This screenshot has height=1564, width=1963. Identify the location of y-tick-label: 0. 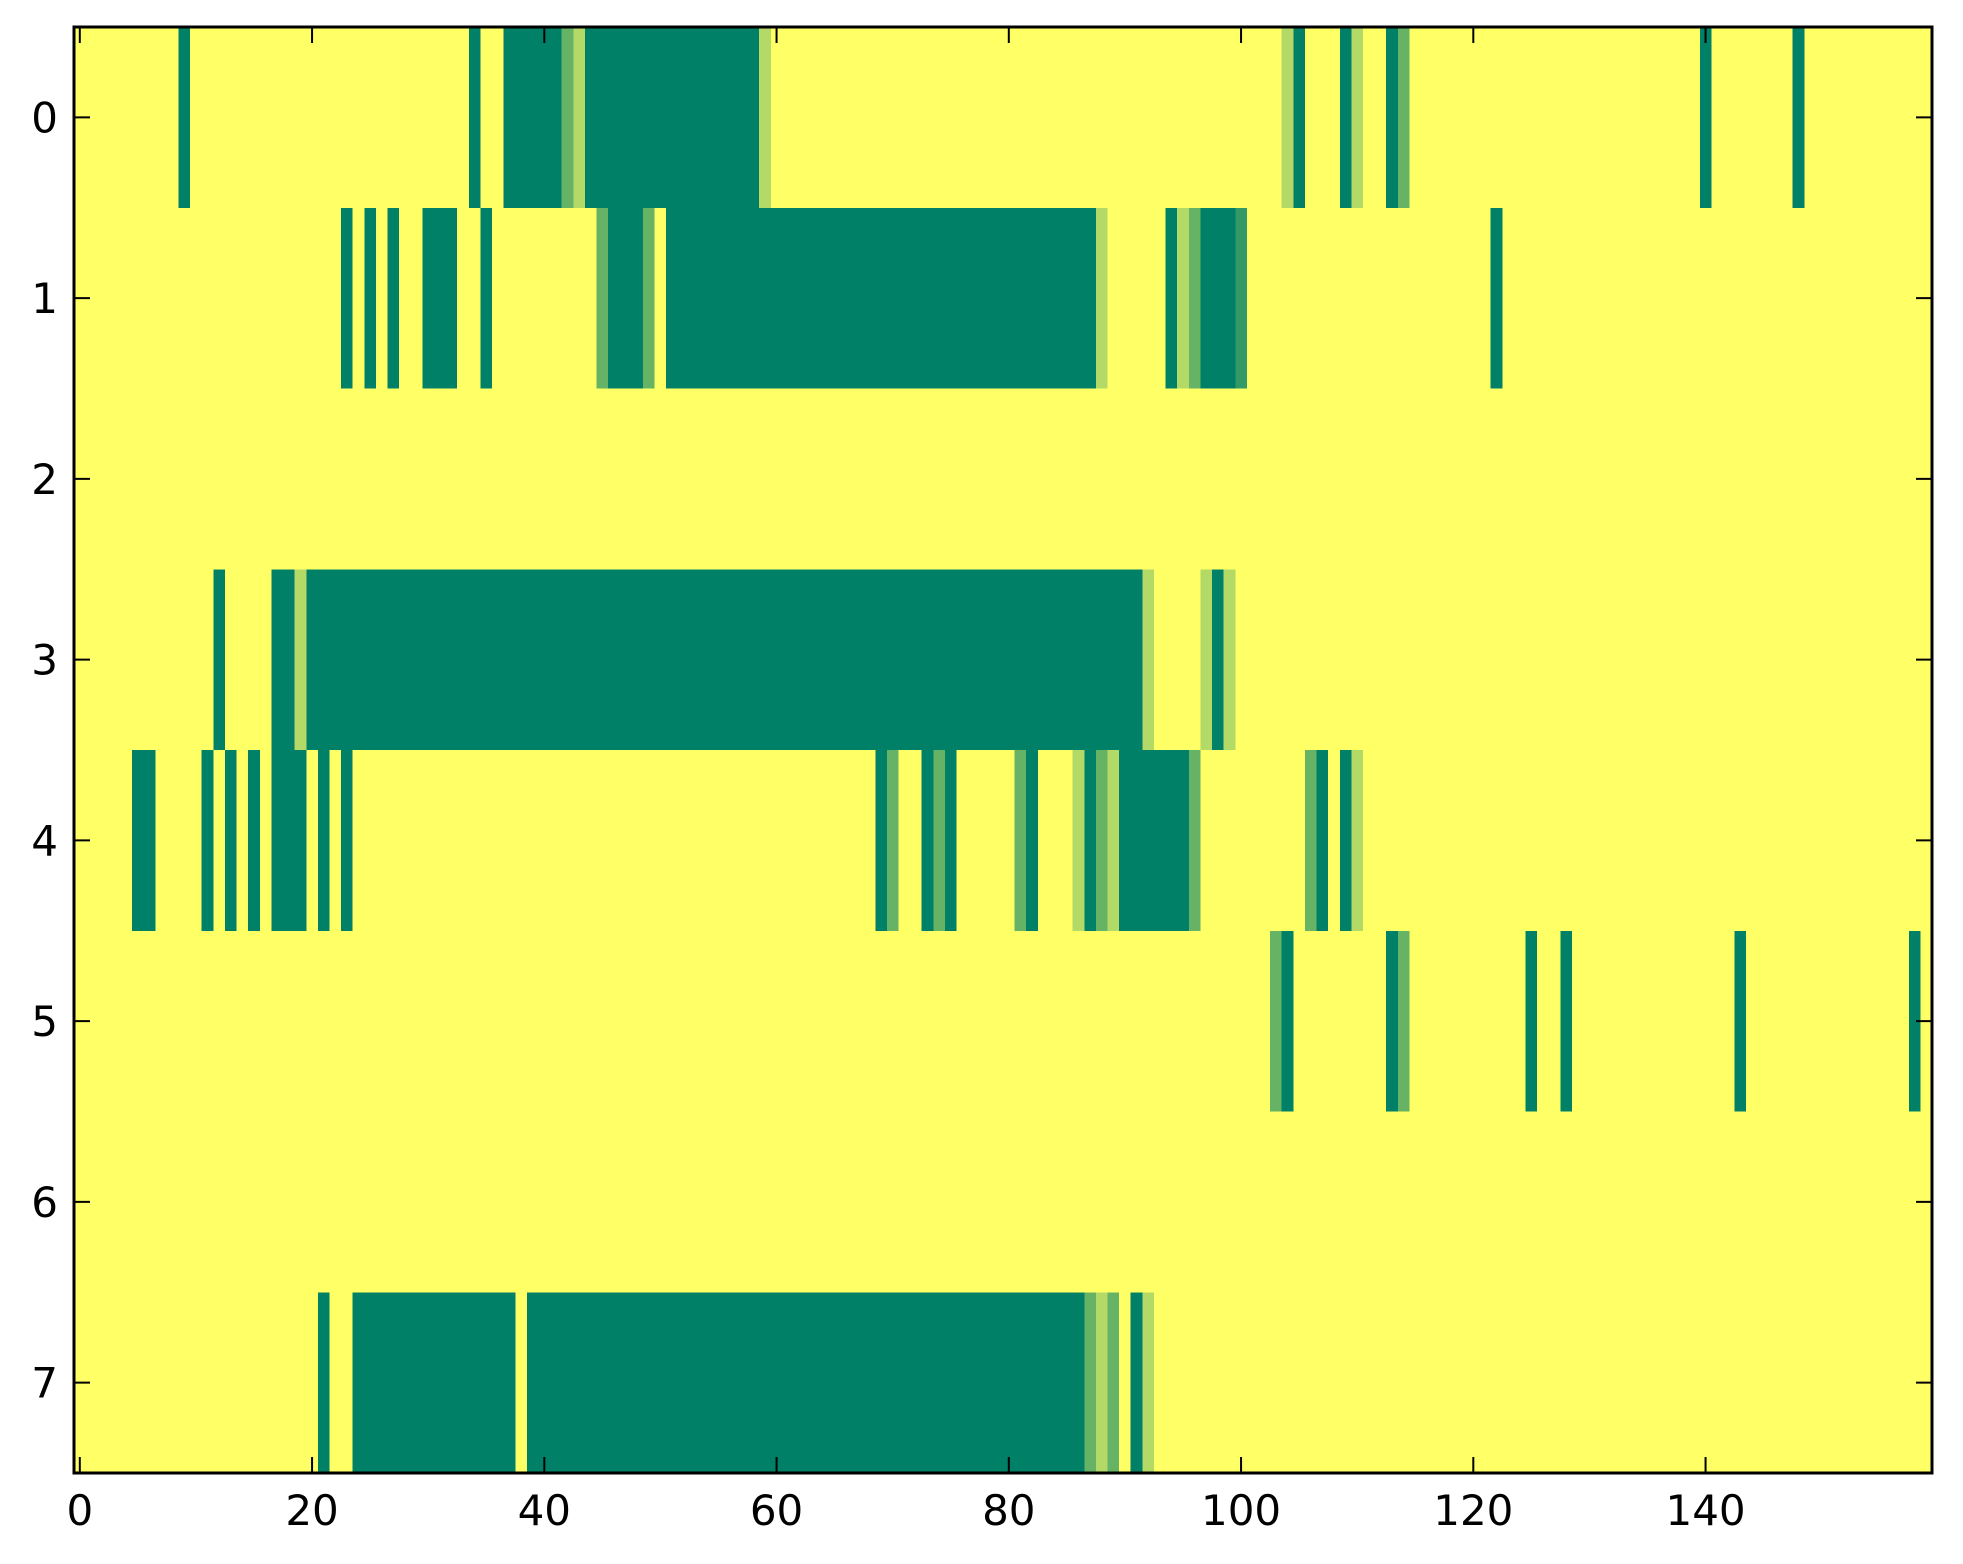
(44, 117).